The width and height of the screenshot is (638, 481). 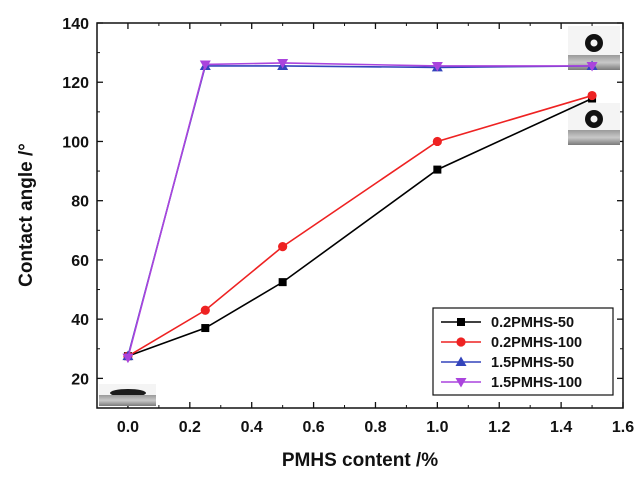 I want to click on legend-entry: 0.2PMHS-100, so click(x=511, y=343).